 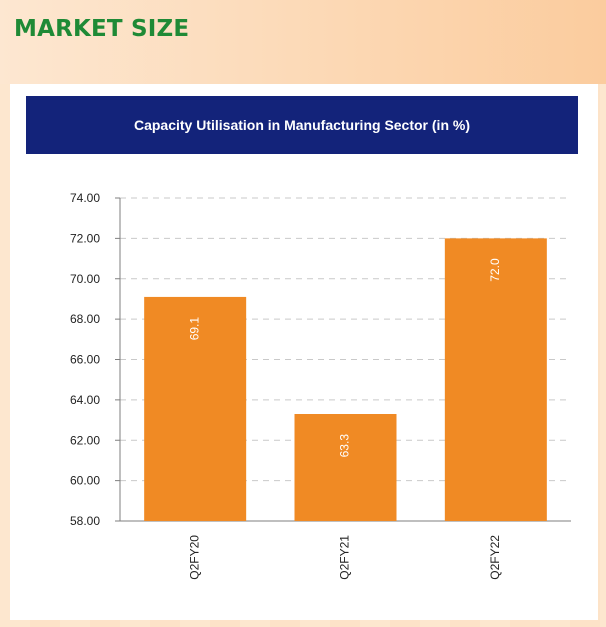 I want to click on y-tick-label: 72.00, so click(x=85, y=238).